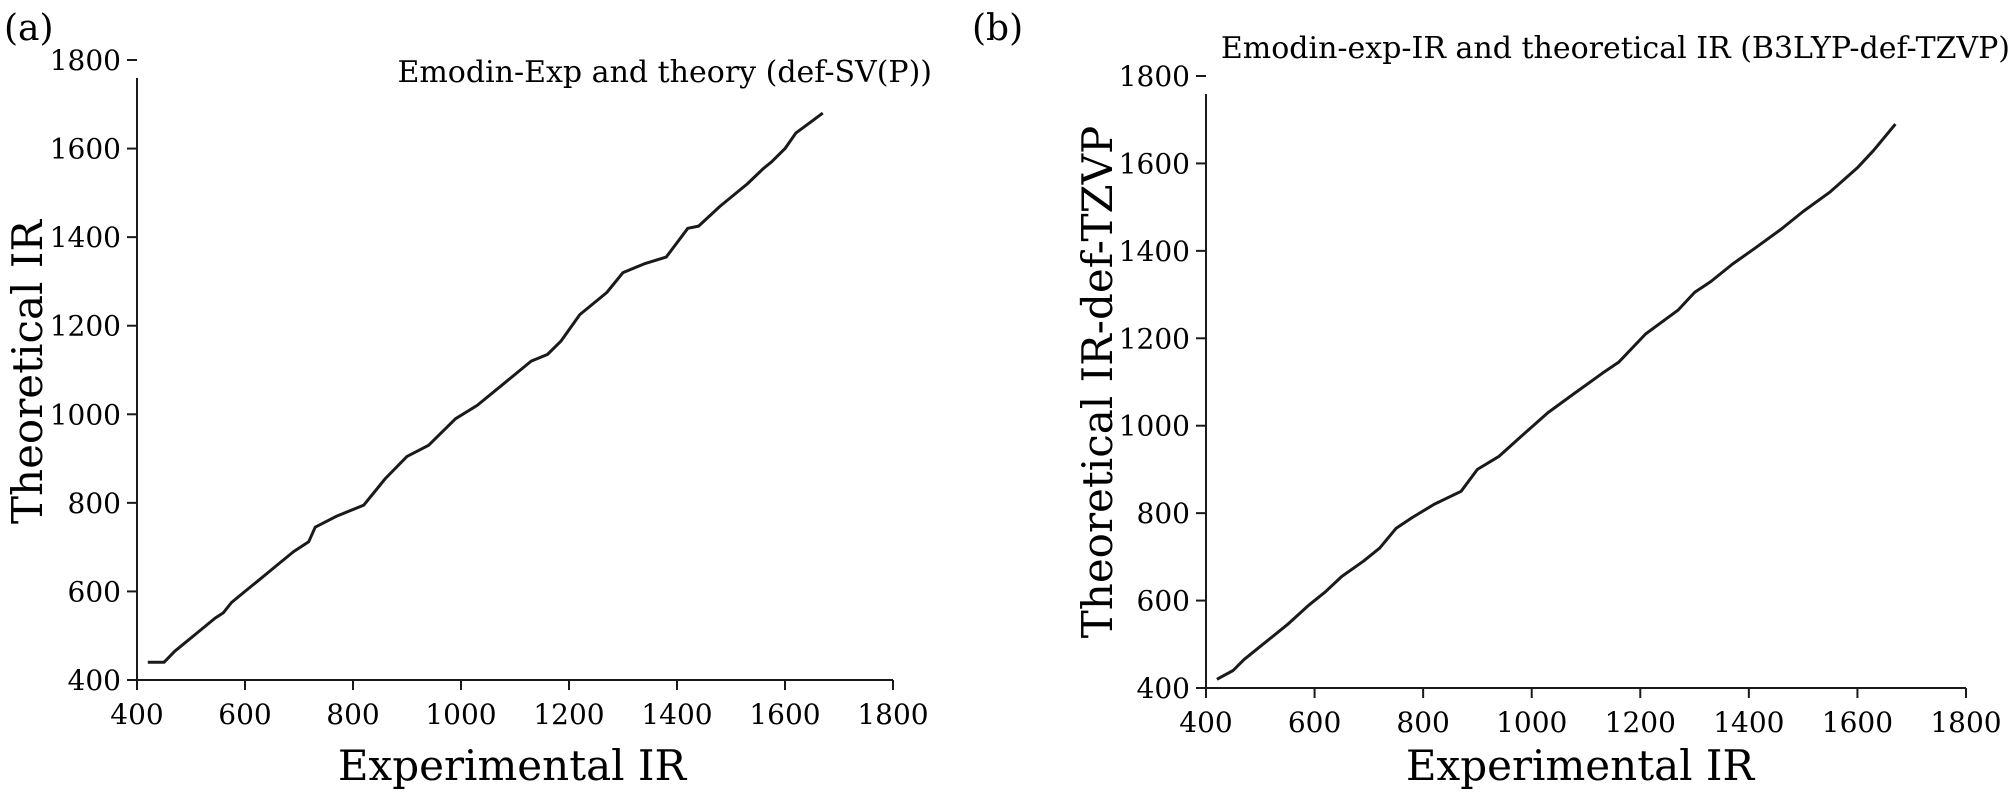 The image size is (2016, 792). Describe the element at coordinates (1314, 722) in the screenshot. I see `panel-b-x-tick-label: 600` at that location.